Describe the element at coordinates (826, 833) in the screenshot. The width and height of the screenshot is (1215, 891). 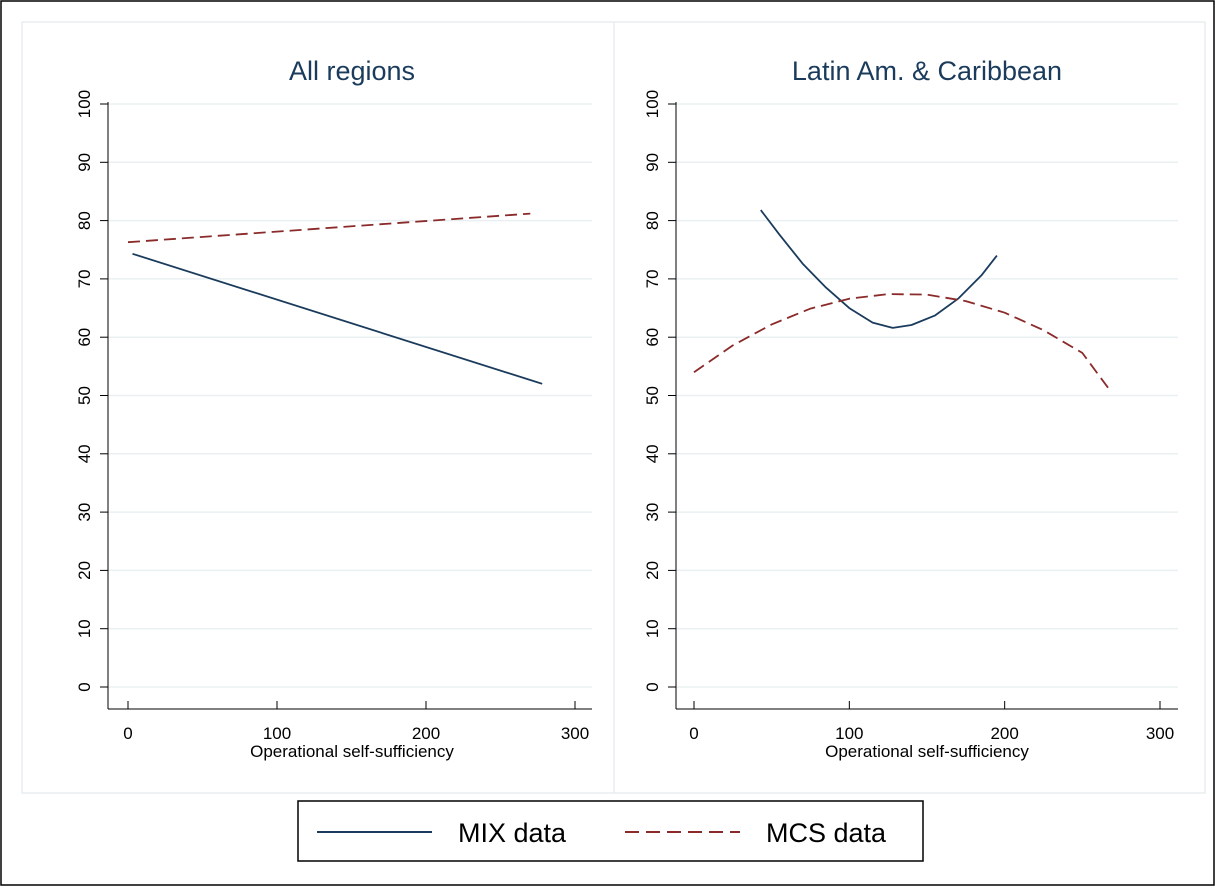
I see `legend-label-mcs: MCS data` at that location.